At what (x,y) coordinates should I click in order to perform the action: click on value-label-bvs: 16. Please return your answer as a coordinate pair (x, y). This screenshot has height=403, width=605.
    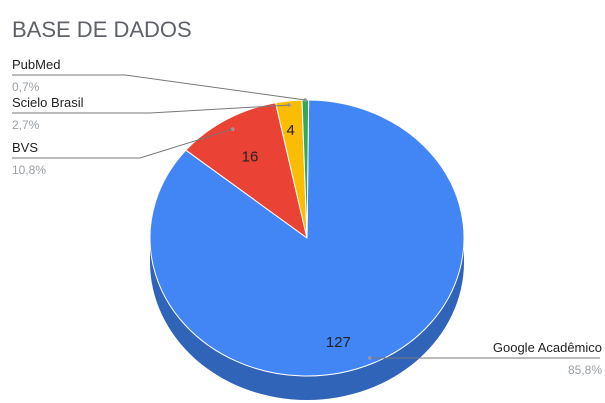
    Looking at the image, I should click on (250, 157).